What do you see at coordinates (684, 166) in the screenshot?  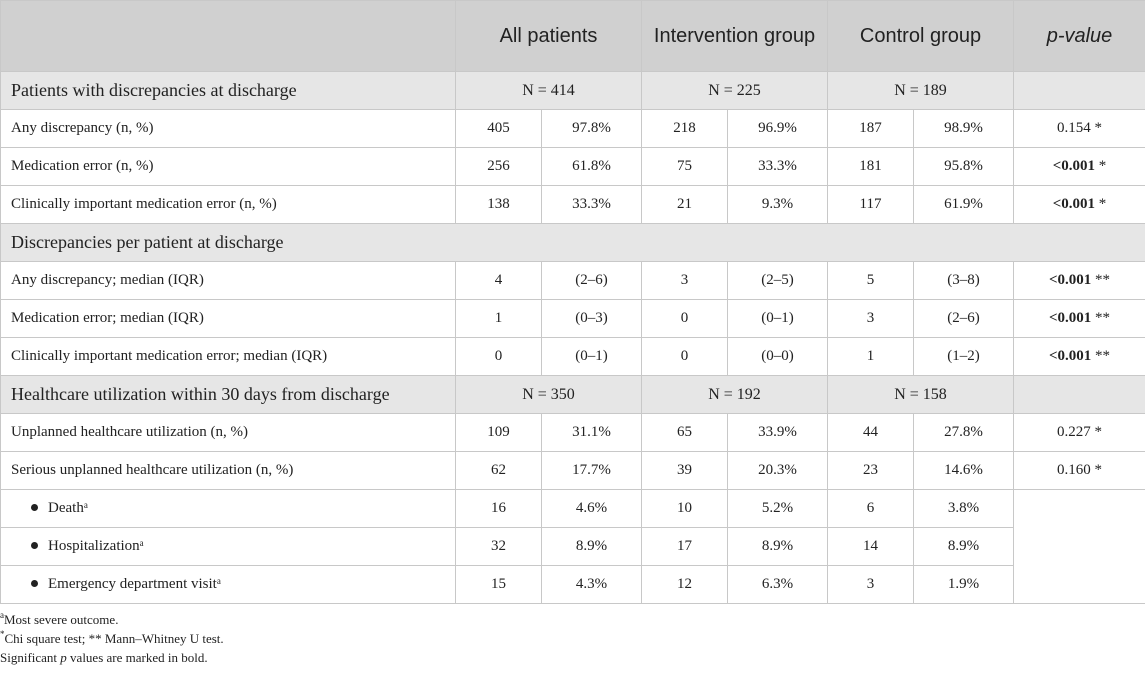 I see `cell-value: 75` at bounding box center [684, 166].